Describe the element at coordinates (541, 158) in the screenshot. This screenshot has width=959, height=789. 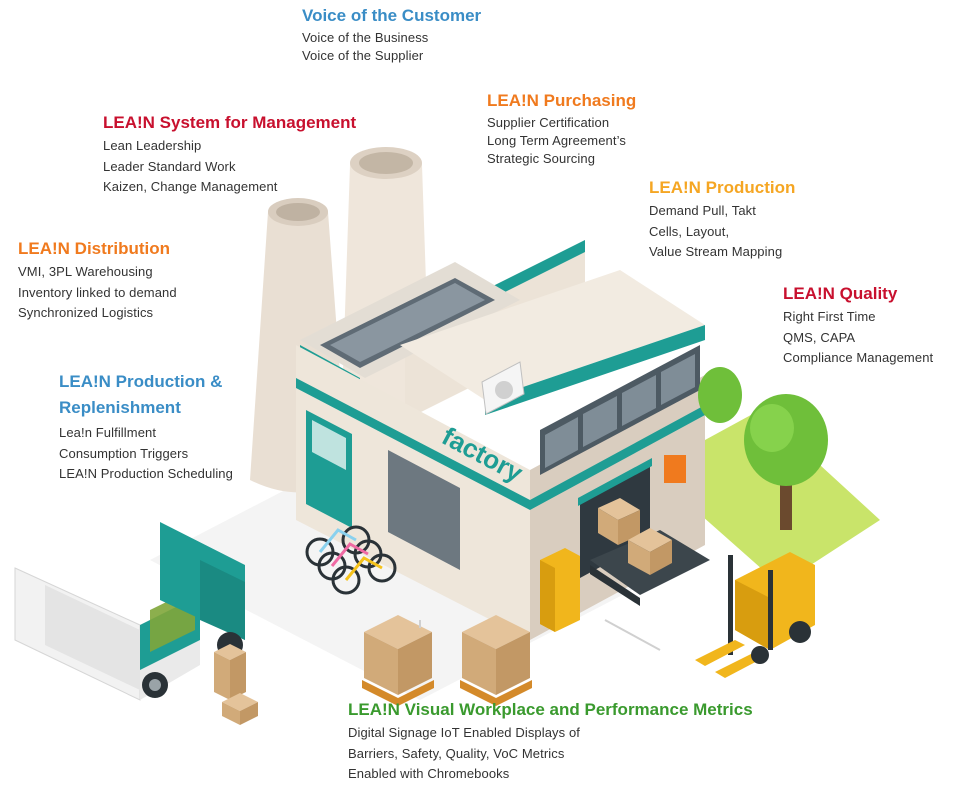
I see `purchasing-line: Strategic Sourcing` at that location.